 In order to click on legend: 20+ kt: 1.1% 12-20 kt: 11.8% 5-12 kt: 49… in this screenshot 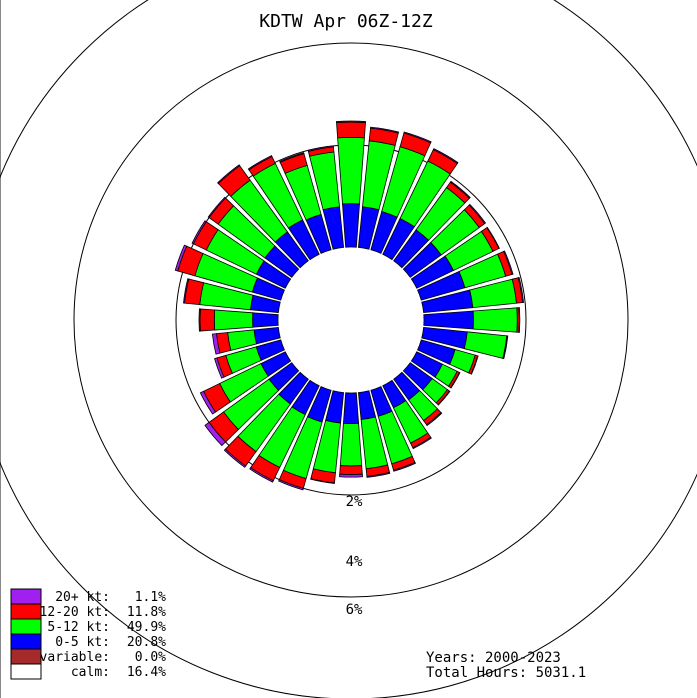, I will do `click(88, 634)`.